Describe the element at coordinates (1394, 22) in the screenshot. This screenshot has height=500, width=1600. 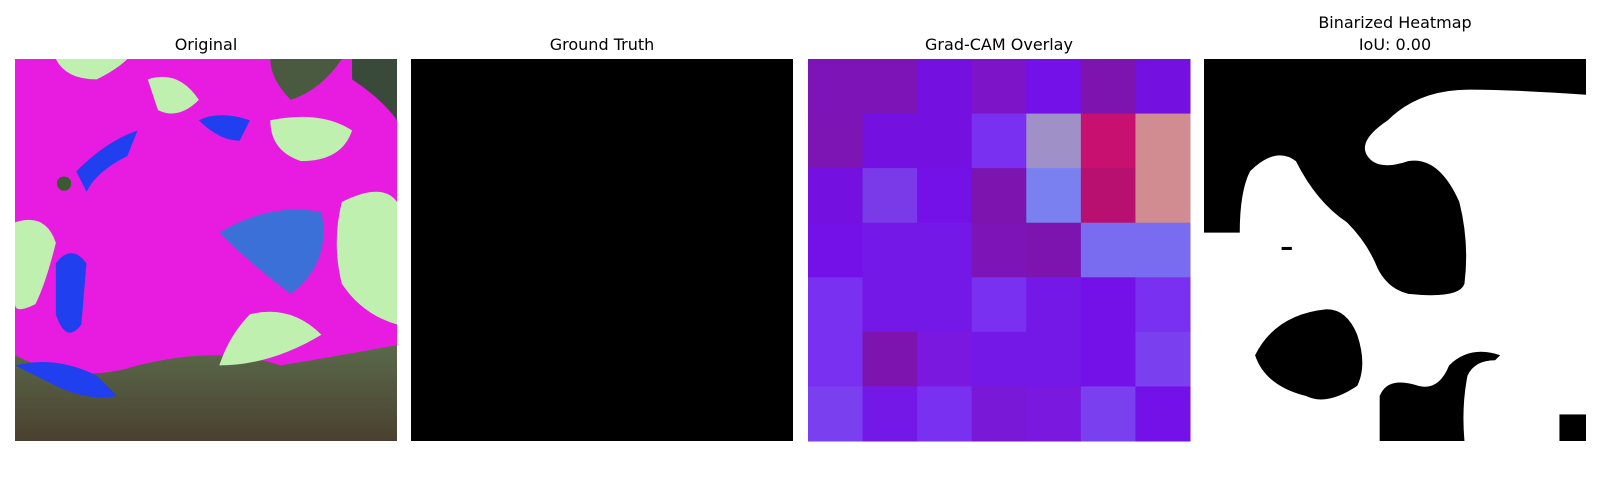
I see `panel-title: Binarized Heatmap` at that location.